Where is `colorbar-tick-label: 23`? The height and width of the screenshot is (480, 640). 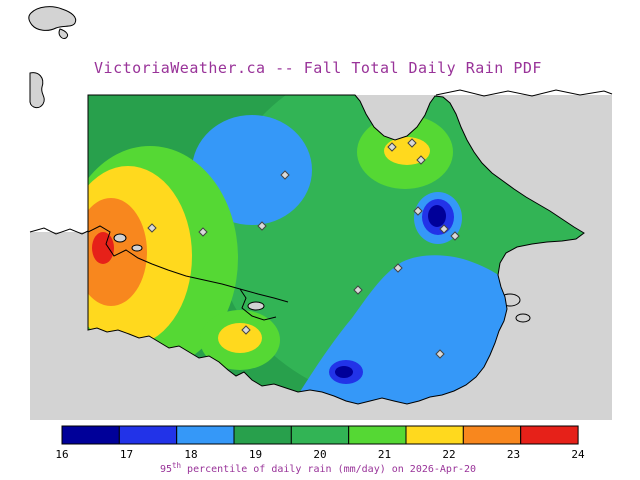
colorbar-tick-label: 23 is located at coordinates (513, 454).